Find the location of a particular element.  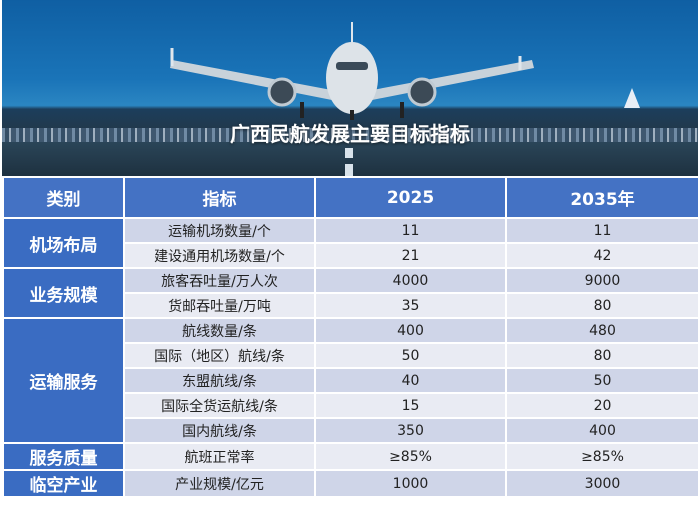

value-2025: 11 is located at coordinates (410, 230).